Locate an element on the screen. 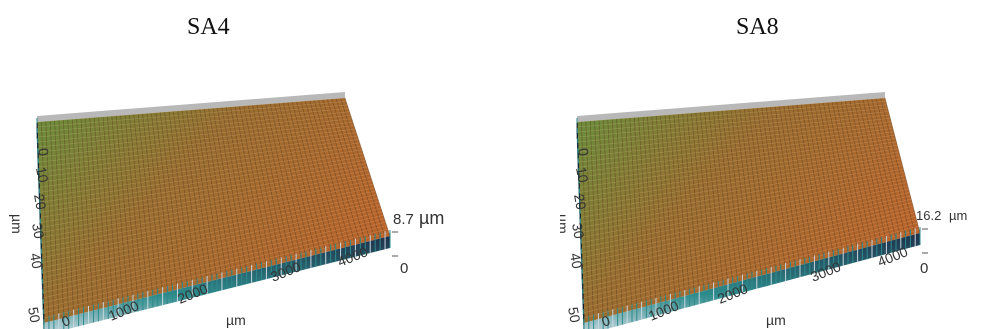 The width and height of the screenshot is (981, 329). panel-title: SA8 is located at coordinates (757, 27).